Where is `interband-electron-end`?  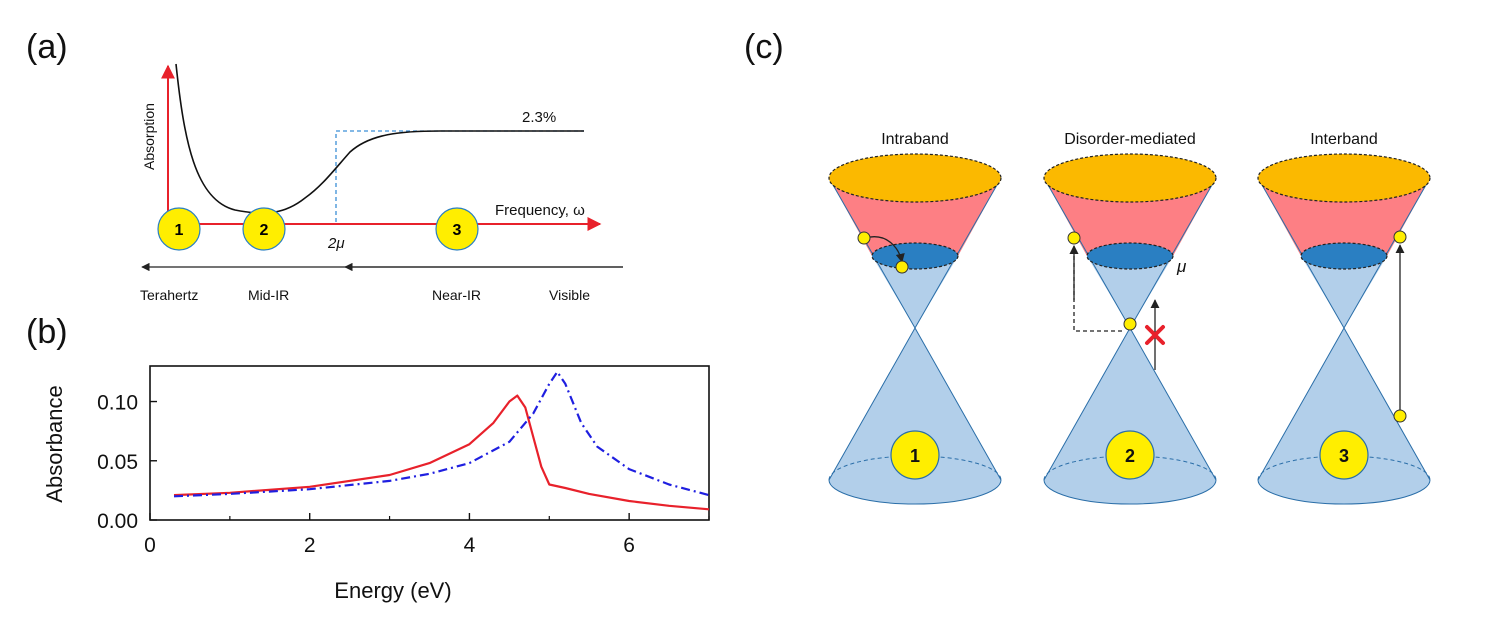
interband-electron-end is located at coordinates (1400, 237).